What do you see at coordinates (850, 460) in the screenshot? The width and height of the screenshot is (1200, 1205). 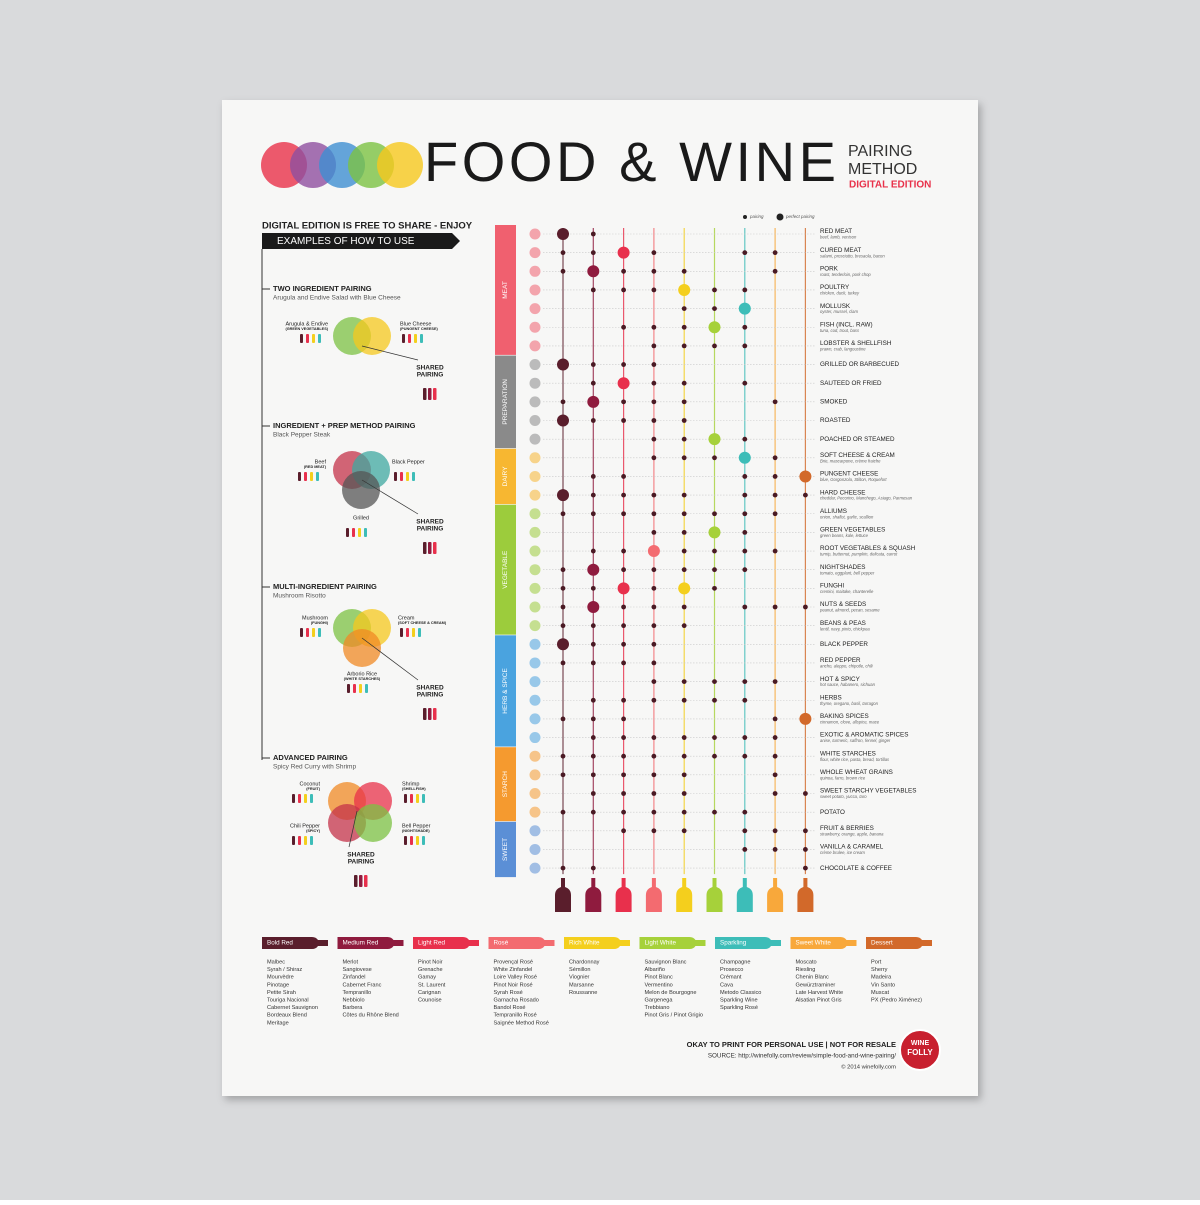 I see `food-detail: Brie, mascarpone, crème fraiche` at bounding box center [850, 460].